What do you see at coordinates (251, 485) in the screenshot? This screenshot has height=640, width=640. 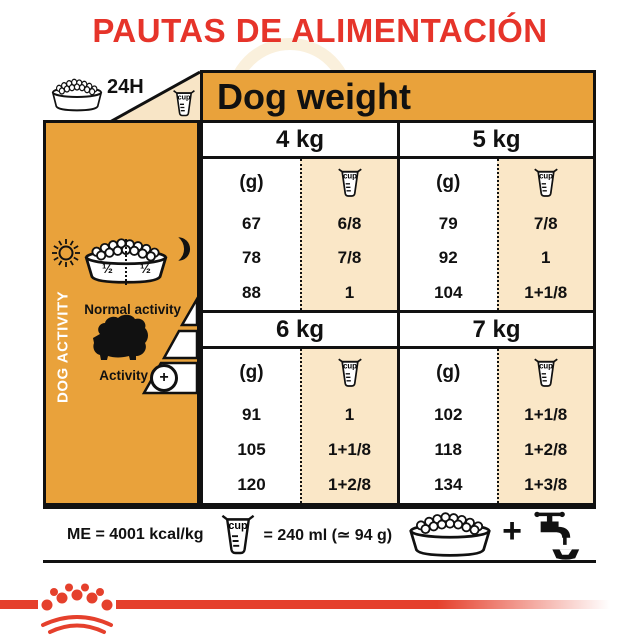 I see `grams-value: 120` at bounding box center [251, 485].